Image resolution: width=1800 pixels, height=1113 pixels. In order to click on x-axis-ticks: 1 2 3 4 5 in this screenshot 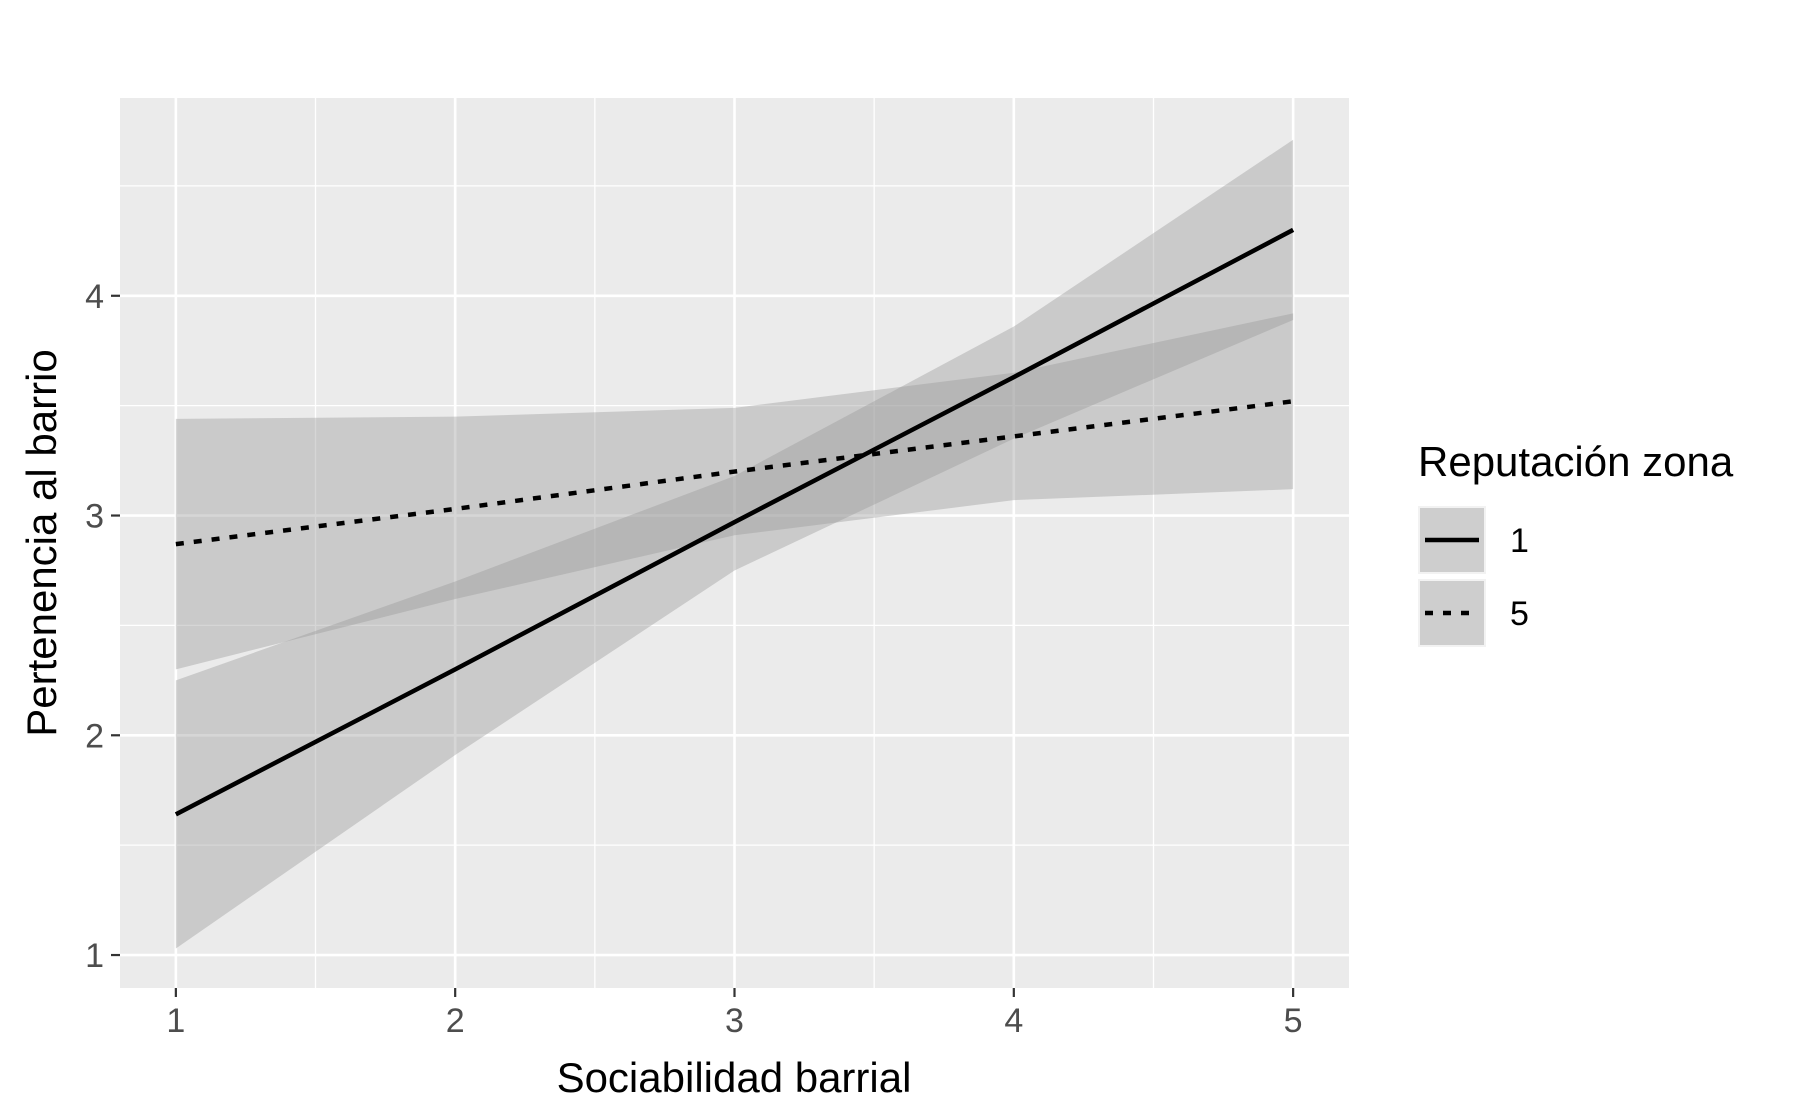, I will do `click(734, 1014)`.